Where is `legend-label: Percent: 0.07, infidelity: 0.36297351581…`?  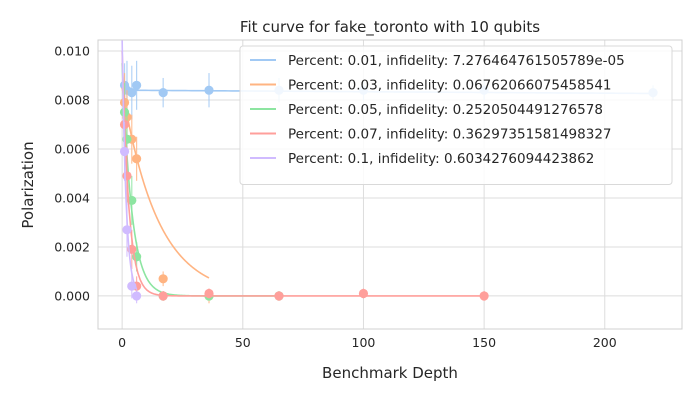
legend-label: Percent: 0.07, infidelity: 0.36297351581… is located at coordinates (450, 135).